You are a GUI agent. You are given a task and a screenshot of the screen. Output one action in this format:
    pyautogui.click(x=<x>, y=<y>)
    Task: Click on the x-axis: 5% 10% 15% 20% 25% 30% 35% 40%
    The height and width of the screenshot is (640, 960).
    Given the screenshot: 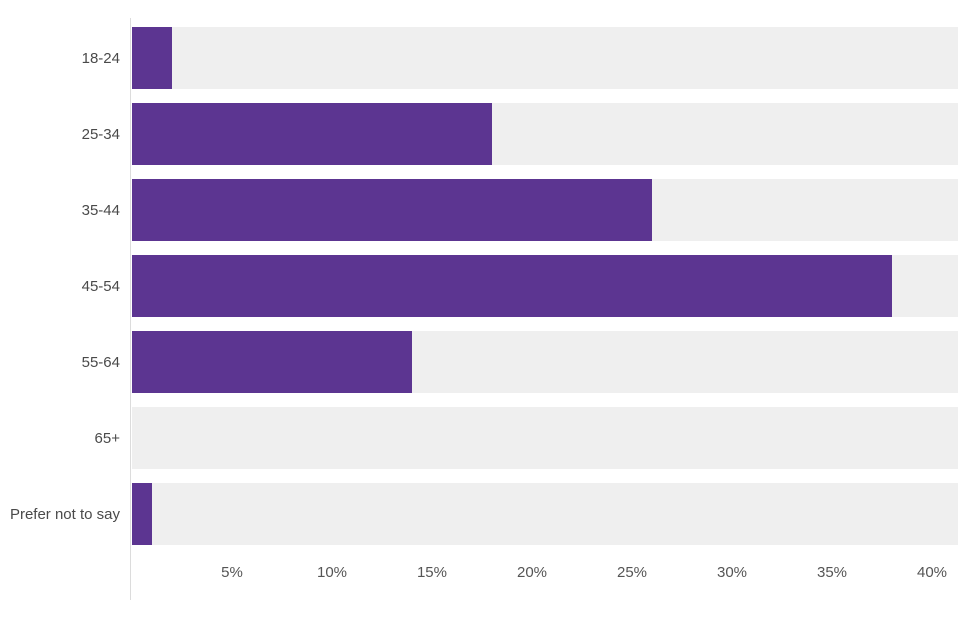 What is the action you would take?
    pyautogui.click(x=545, y=577)
    